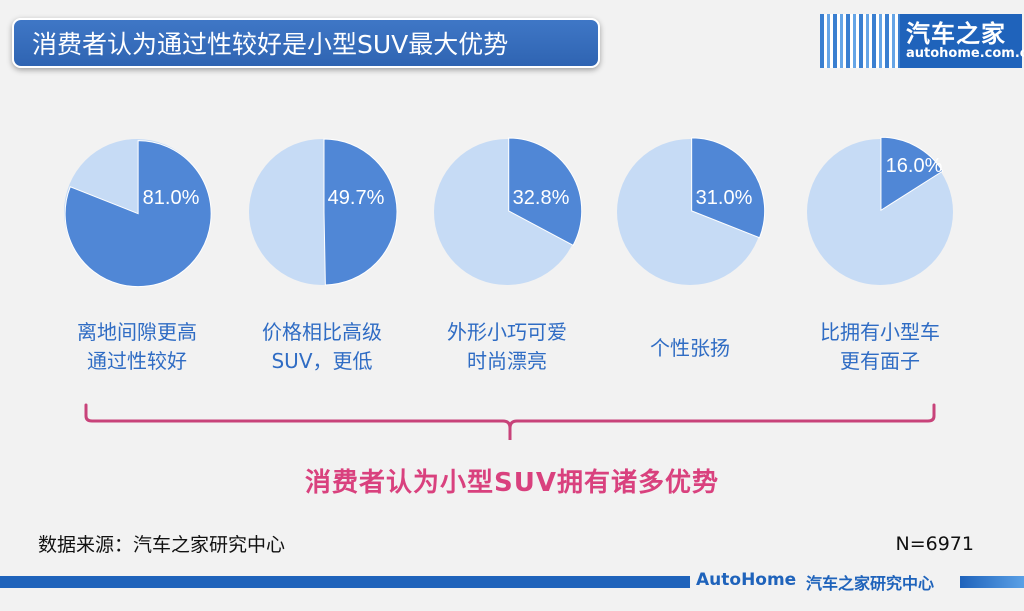 This screenshot has width=1024, height=611. What do you see at coordinates (914, 166) in the screenshot?
I see `pie-value-label-5: 16.0%` at bounding box center [914, 166].